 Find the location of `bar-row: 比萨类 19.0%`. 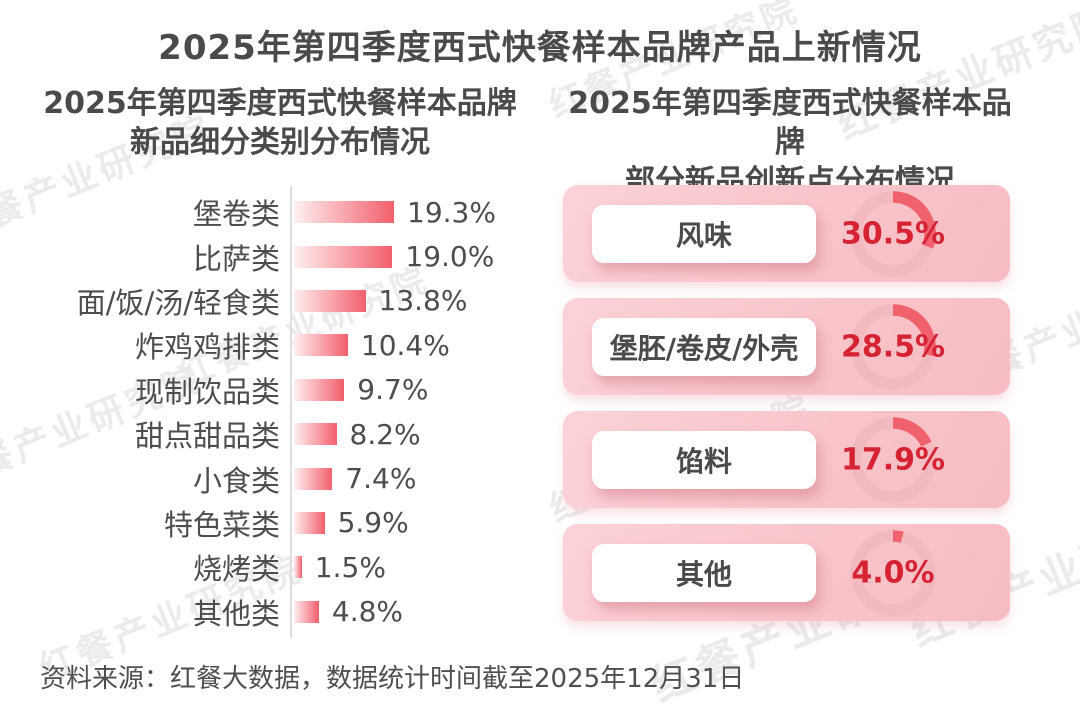

bar-row: 比萨类 19.0% is located at coordinates (292, 256).